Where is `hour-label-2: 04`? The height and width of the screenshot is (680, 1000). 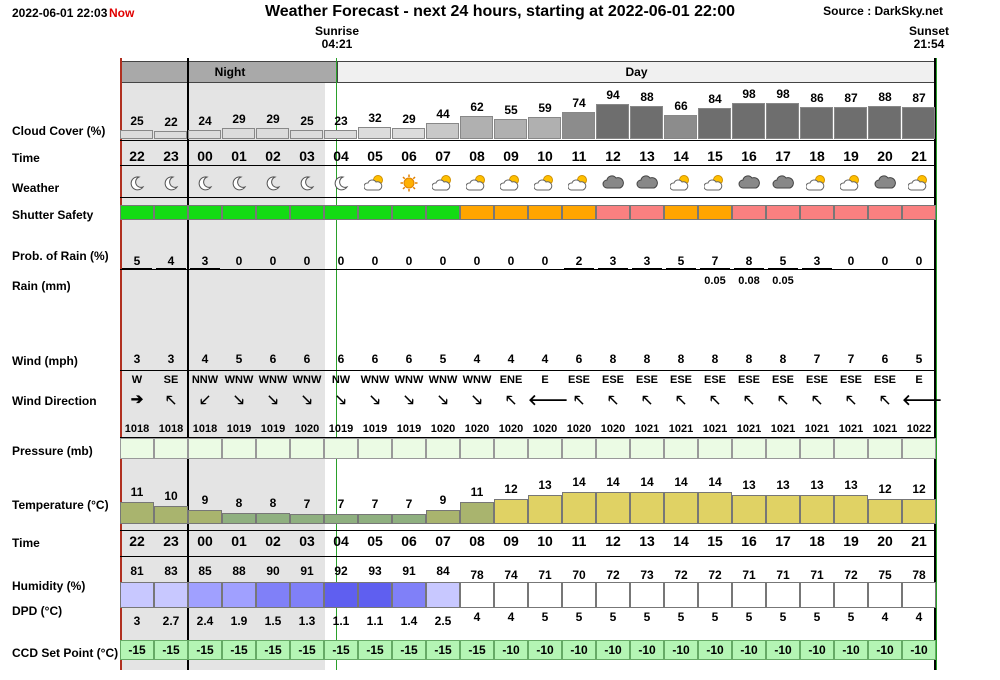
hour-label-2: 04 is located at coordinates (341, 541).